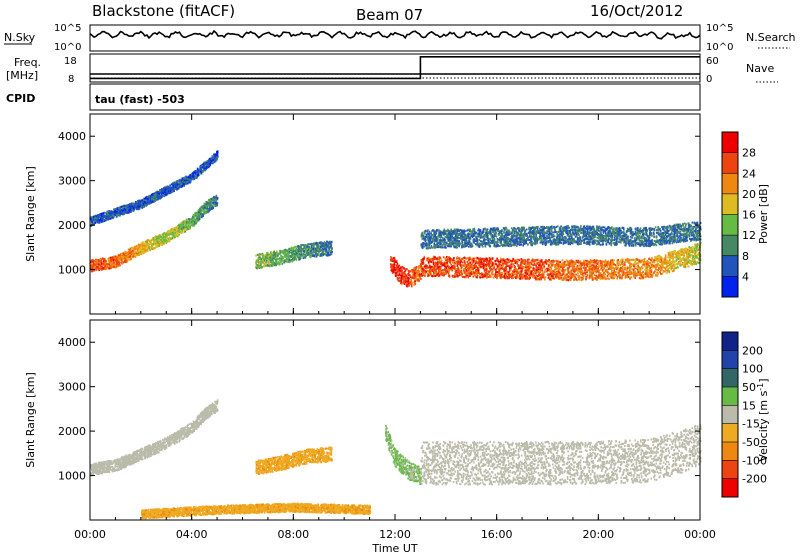  What do you see at coordinates (395, 68) in the screenshot?
I see `freq-panel` at bounding box center [395, 68].